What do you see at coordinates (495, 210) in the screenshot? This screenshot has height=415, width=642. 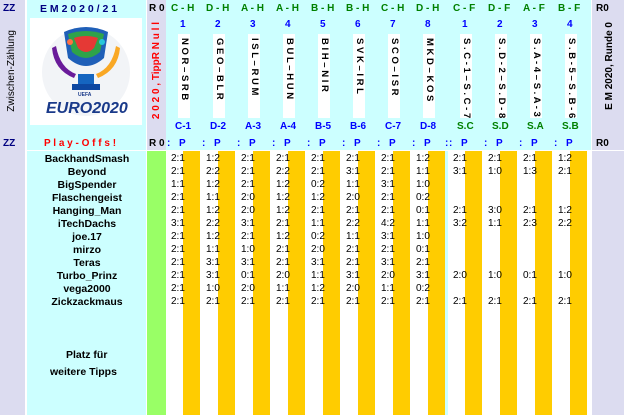 I see `final-tip-value: 3:0` at bounding box center [495, 210].